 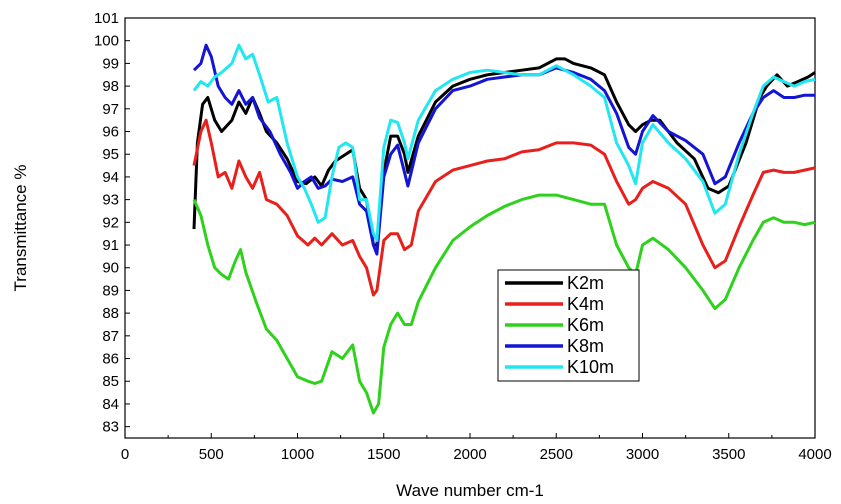 What do you see at coordinates (110, 427) in the screenshot?
I see `y-tick-label: 83` at bounding box center [110, 427].